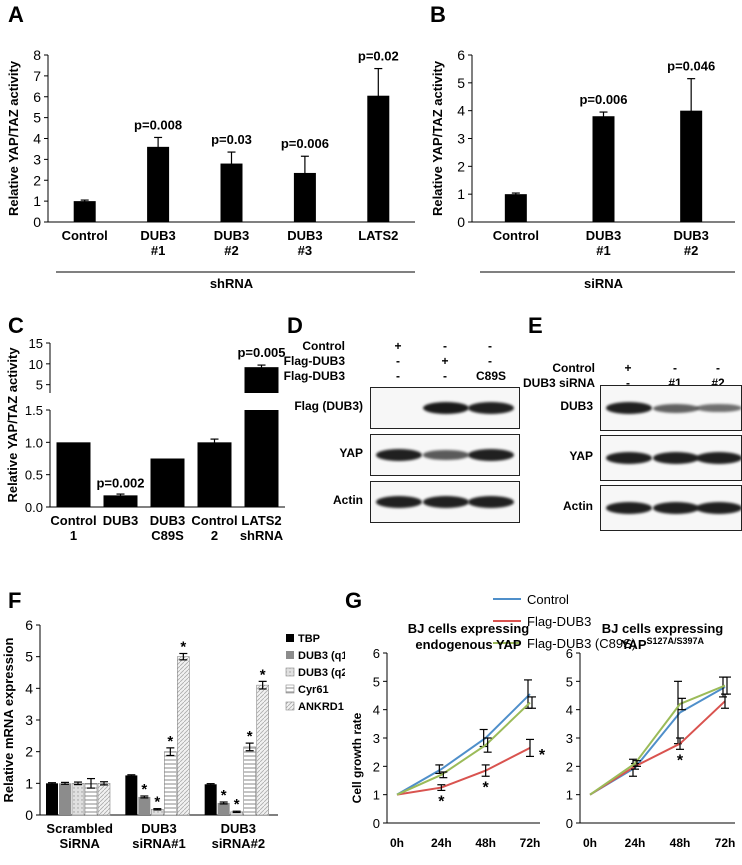 This screenshot has height=865, width=742. What do you see at coordinates (238, 836) in the screenshot?
I see `chart-f-x-tick-label: DUB3 siRNA#2` at bounding box center [238, 836].